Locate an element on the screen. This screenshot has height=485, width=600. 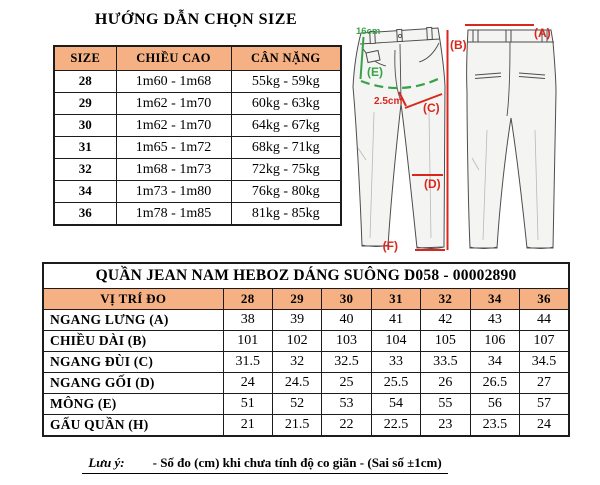
row-label: MÔNG (E) is located at coordinates (133, 404).